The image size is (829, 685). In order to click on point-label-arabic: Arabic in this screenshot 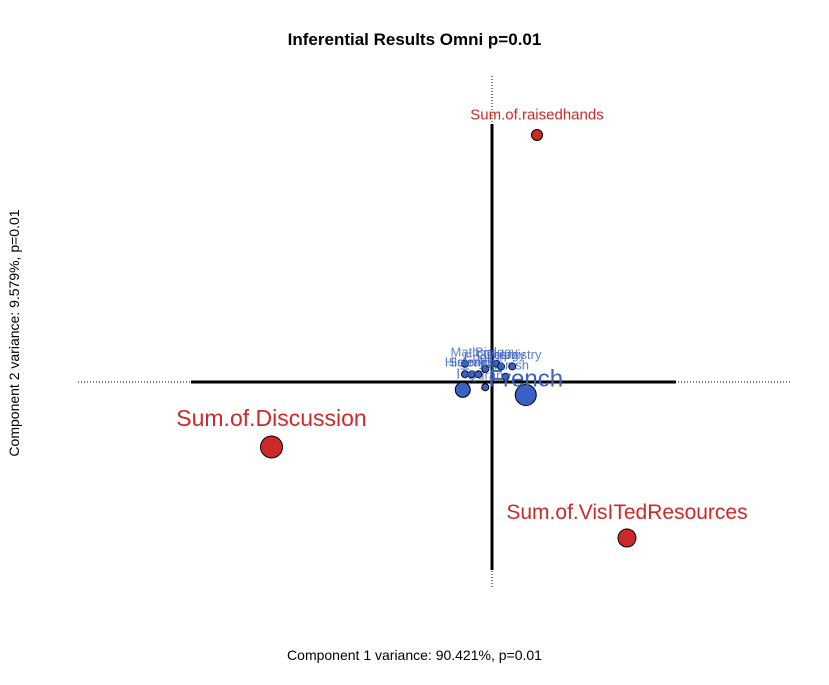, I will do `click(478, 362)`.